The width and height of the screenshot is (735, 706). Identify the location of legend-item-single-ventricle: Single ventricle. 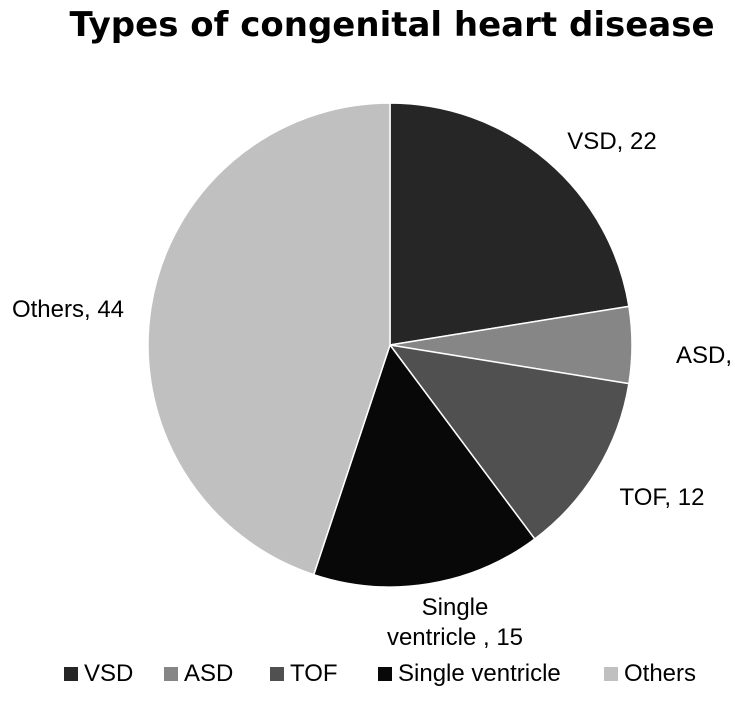
(469, 673).